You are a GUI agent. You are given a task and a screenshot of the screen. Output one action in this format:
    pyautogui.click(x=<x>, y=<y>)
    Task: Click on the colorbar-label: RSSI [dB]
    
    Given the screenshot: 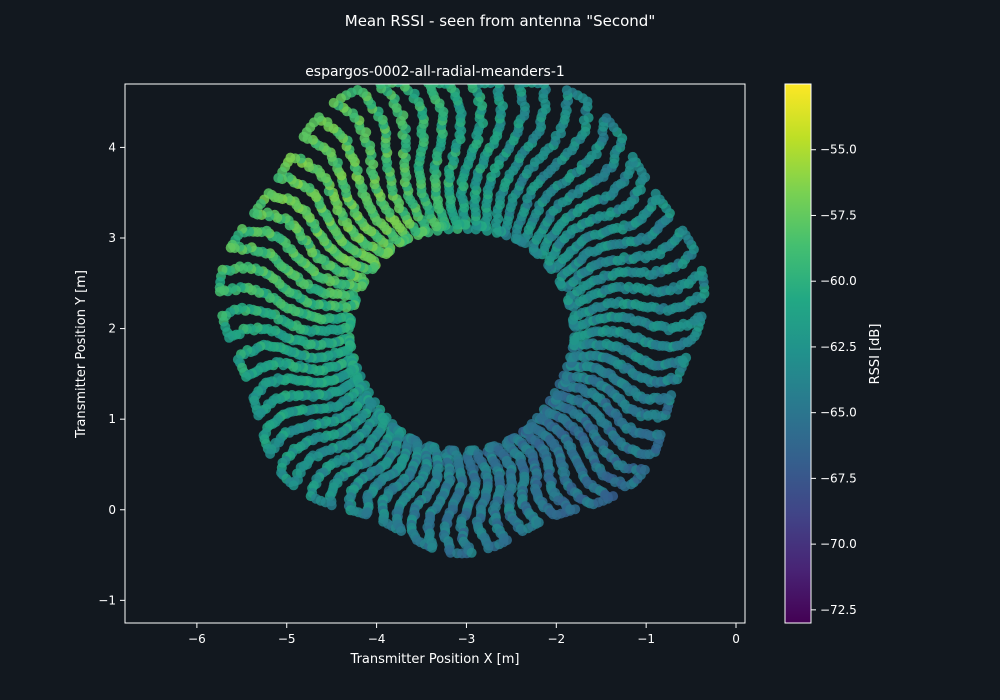 What is the action you would take?
    pyautogui.click(x=875, y=354)
    